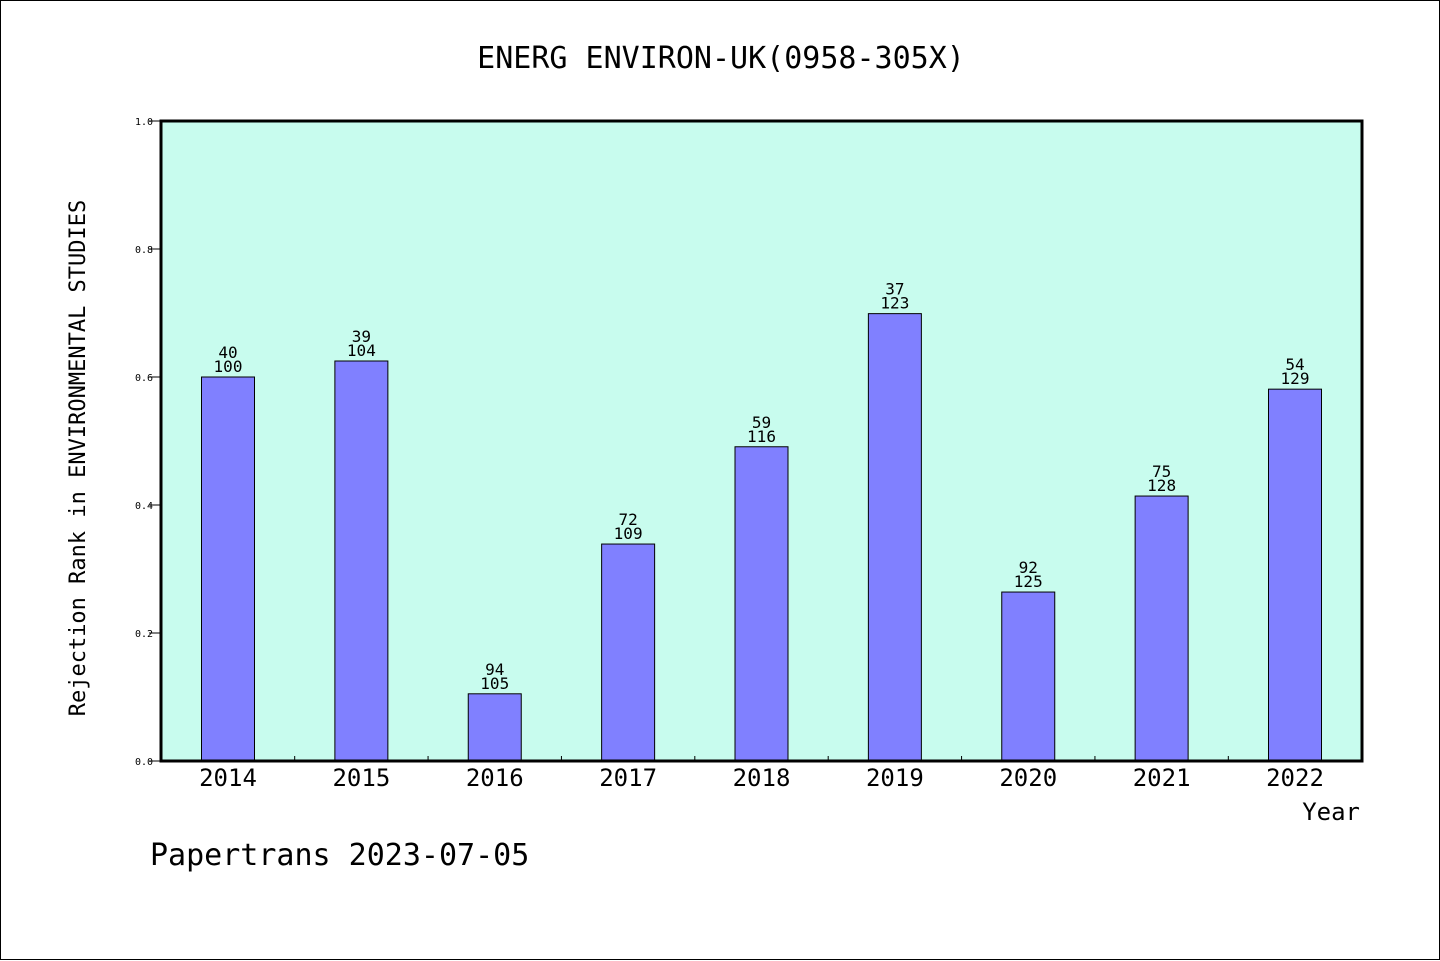 The width and height of the screenshot is (1440, 961). What do you see at coordinates (894, 303) in the screenshot?
I see `bar-total-label: 123` at bounding box center [894, 303].